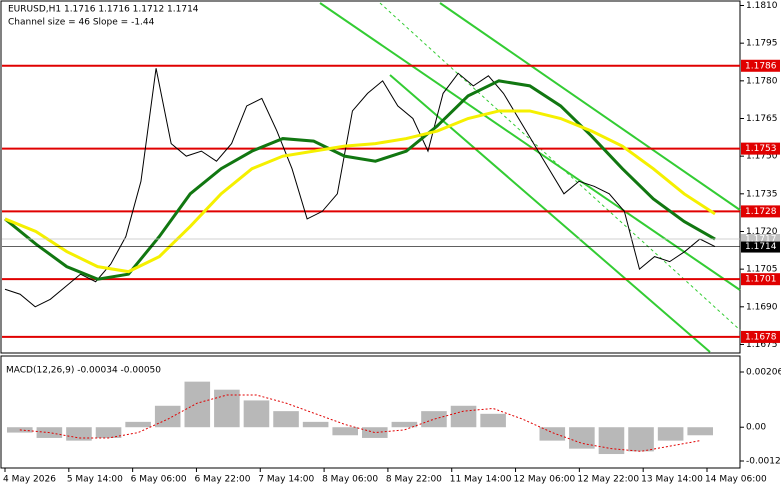  Describe the element at coordinates (762, 345) in the screenshot. I see `y-tick-label: 1.1675` at that location.